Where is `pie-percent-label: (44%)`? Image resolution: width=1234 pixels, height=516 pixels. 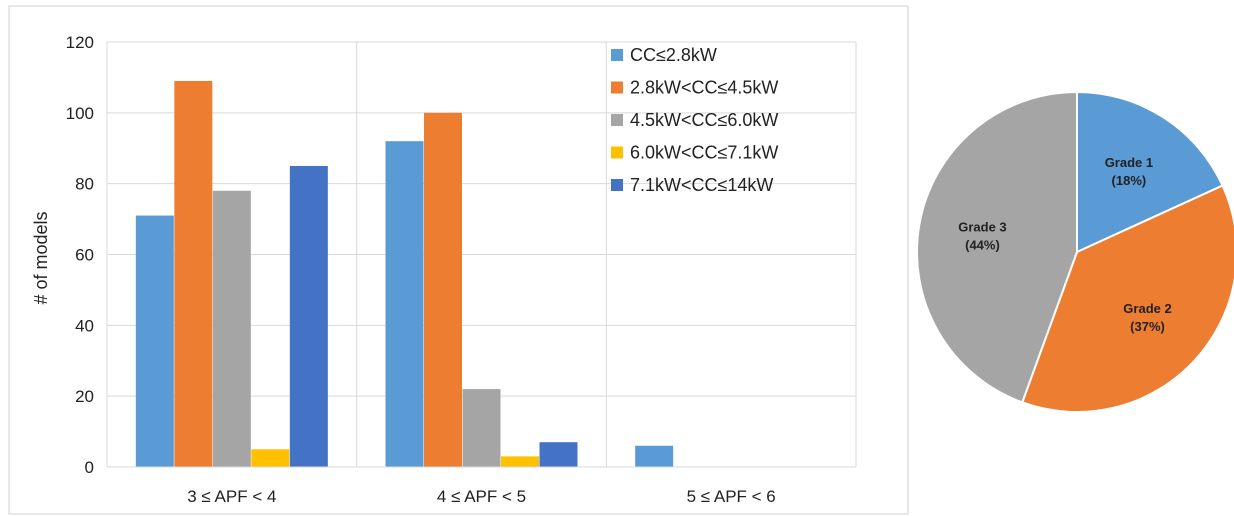
pie-percent-label: (44%) is located at coordinates (982, 244).